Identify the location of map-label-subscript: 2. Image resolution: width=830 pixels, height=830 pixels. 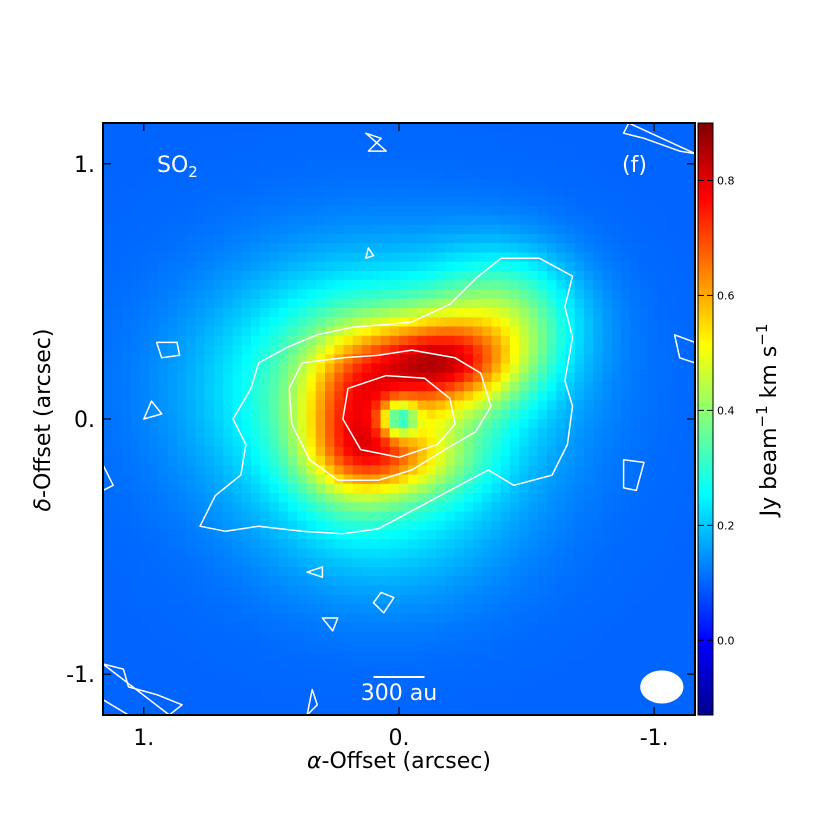
(193, 172).